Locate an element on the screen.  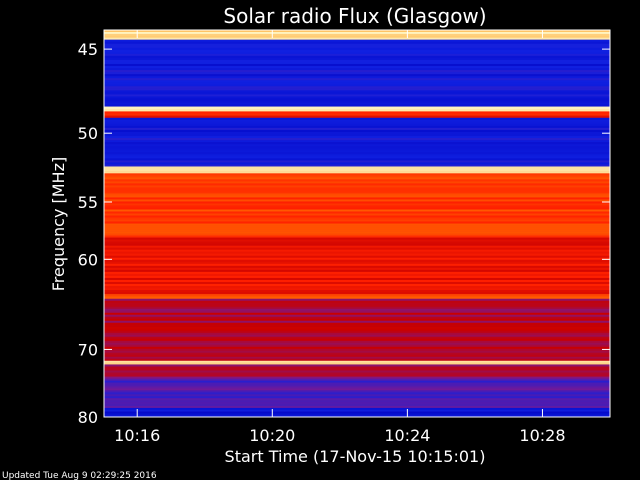
y-tick-label: 50 is located at coordinates (88, 133).